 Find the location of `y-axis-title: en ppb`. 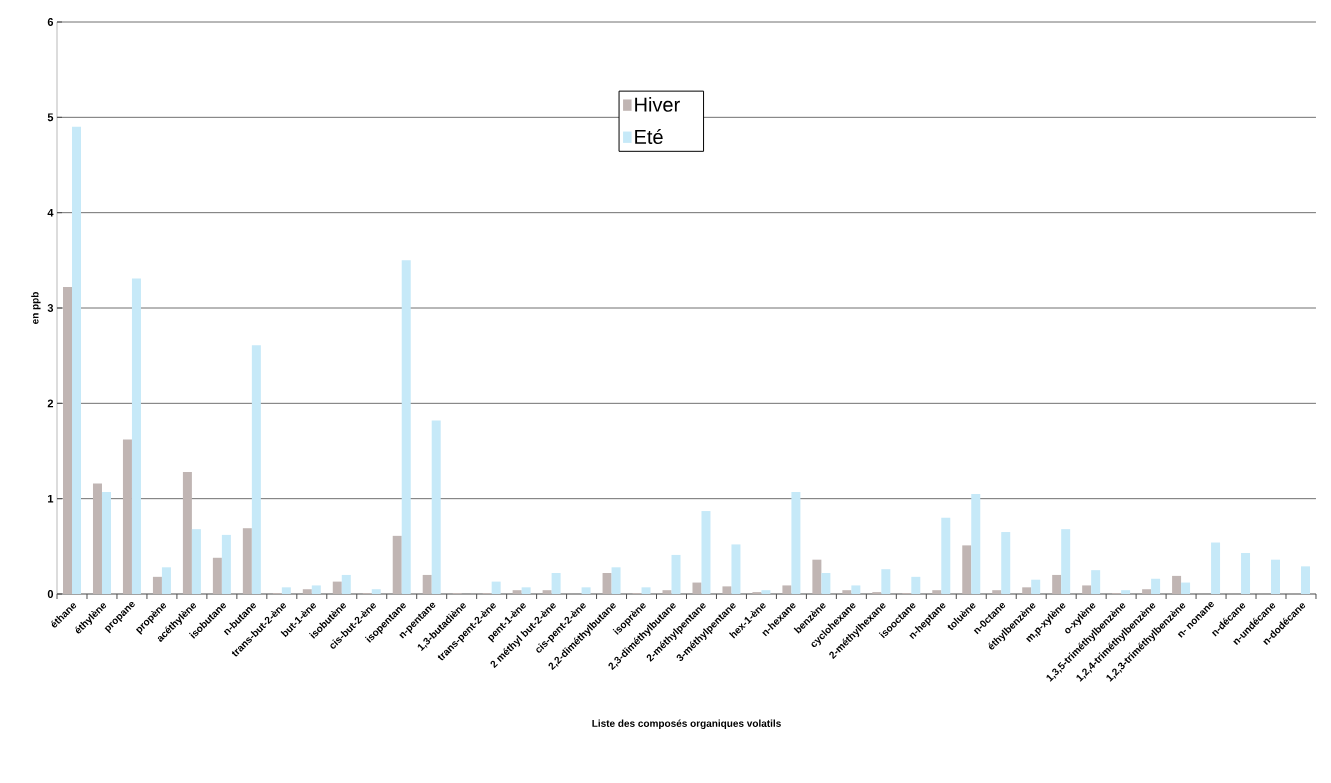

y-axis-title: en ppb is located at coordinates (36, 308).